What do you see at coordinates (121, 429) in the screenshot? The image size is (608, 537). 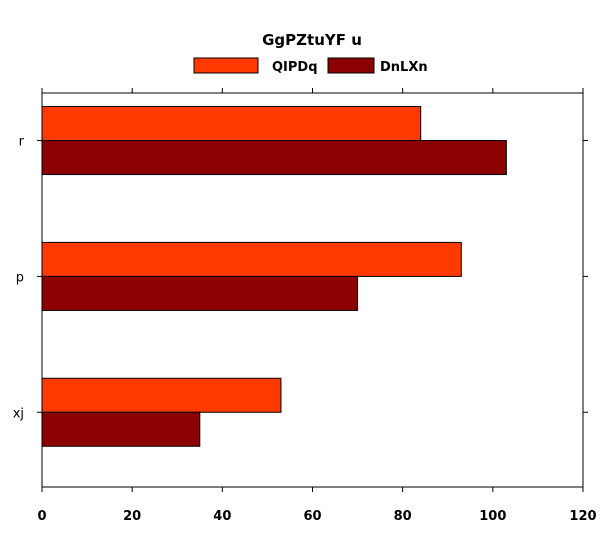 I see `bar-dnlxn-xj` at bounding box center [121, 429].